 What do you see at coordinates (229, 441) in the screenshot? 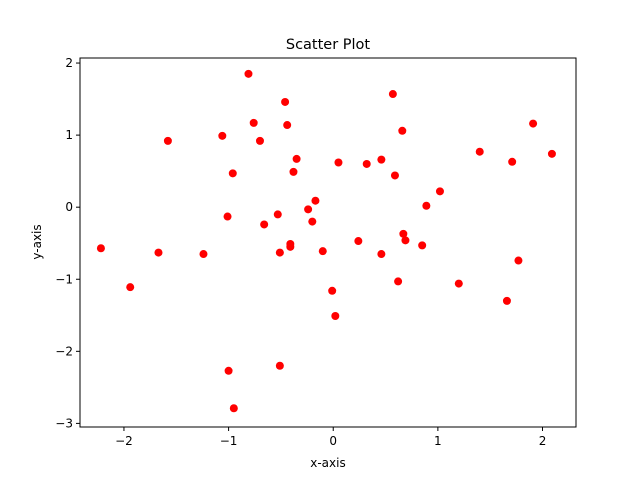
I see `x-tick-label: −1` at bounding box center [229, 441].